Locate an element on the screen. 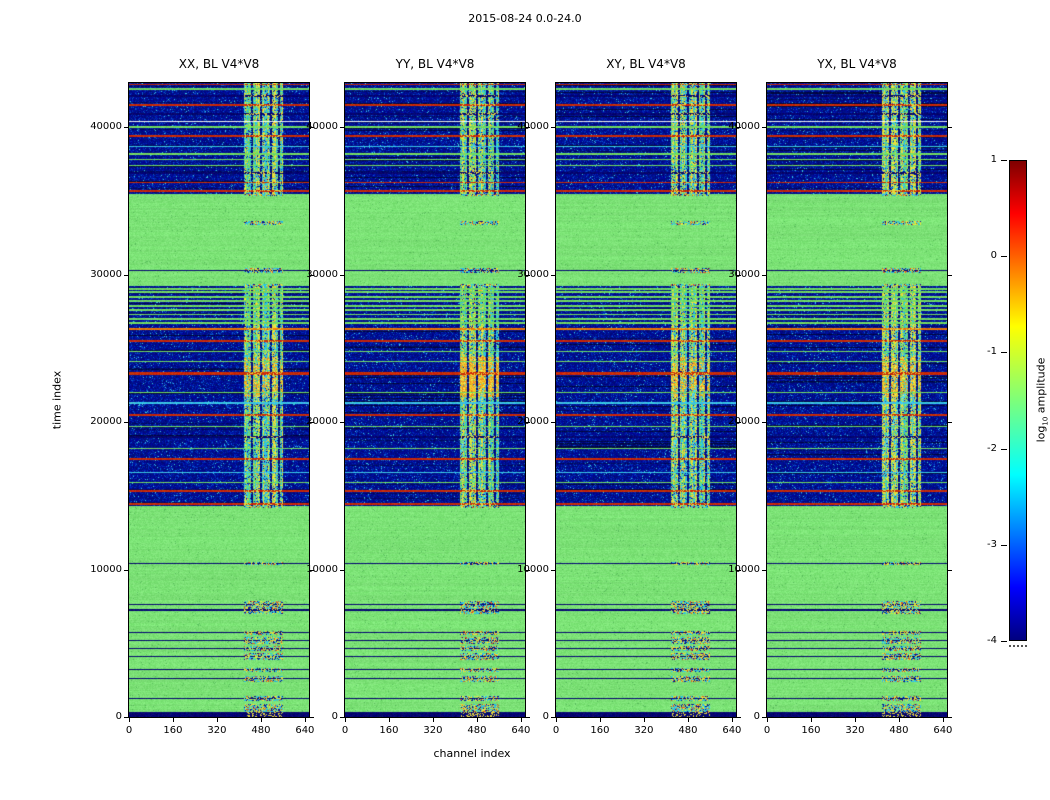  heatmap-panel-yx is located at coordinates (857, 400).